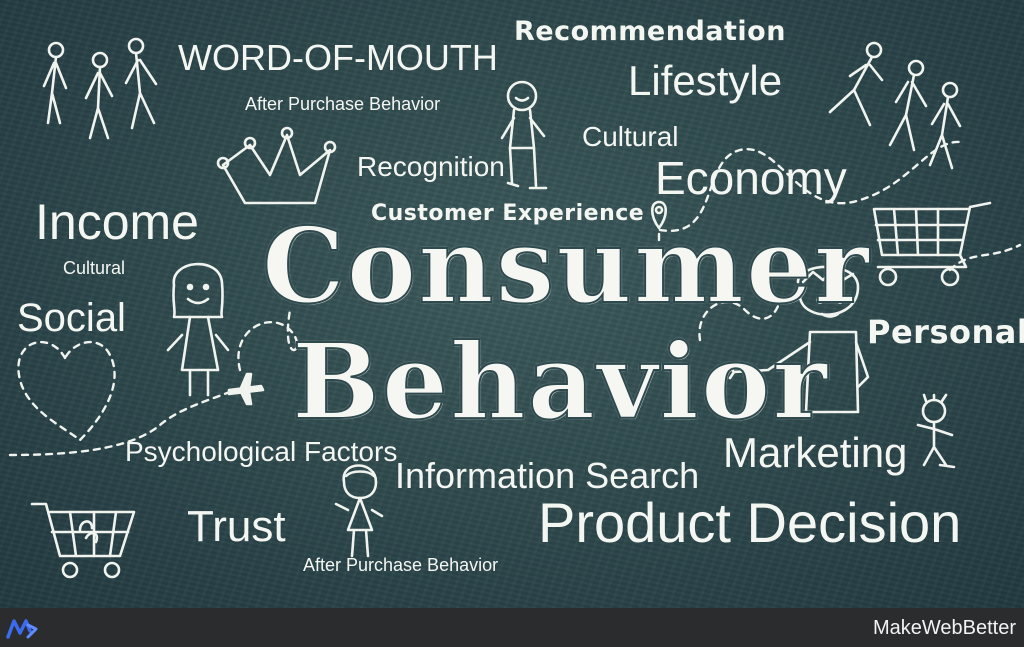 The height and width of the screenshot is (647, 1024). Describe the element at coordinates (659, 223) in the screenshot. I see `location-pin-icon` at that location.